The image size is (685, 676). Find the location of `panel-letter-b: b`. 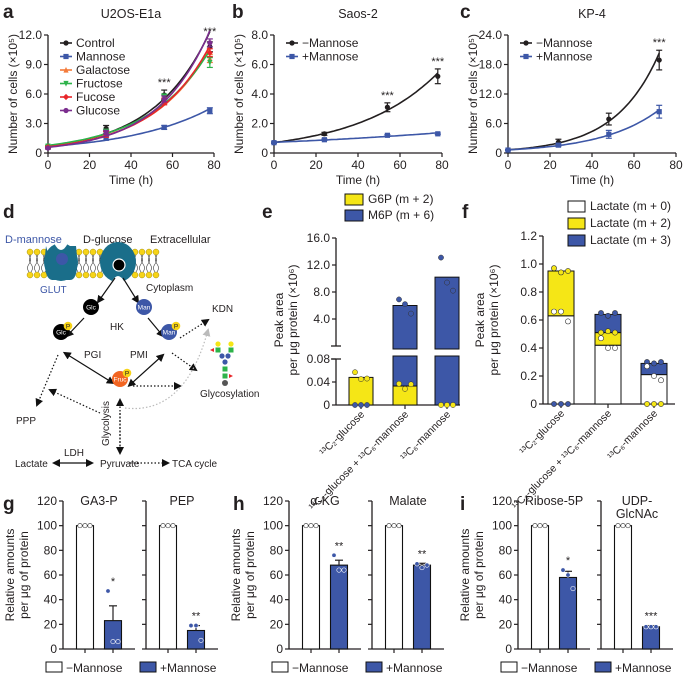

panel-letter-b: b is located at coordinates (238, 12).